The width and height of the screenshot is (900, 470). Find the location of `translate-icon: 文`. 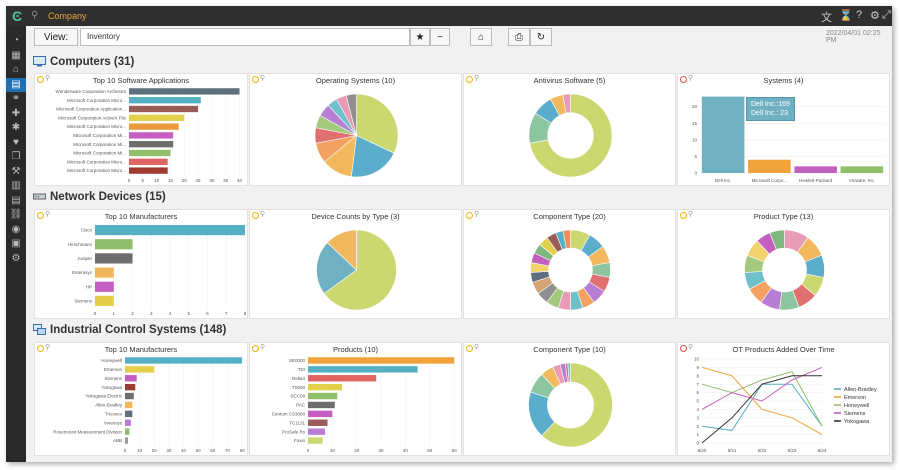

translate-icon: 文 is located at coordinates (826, 18).